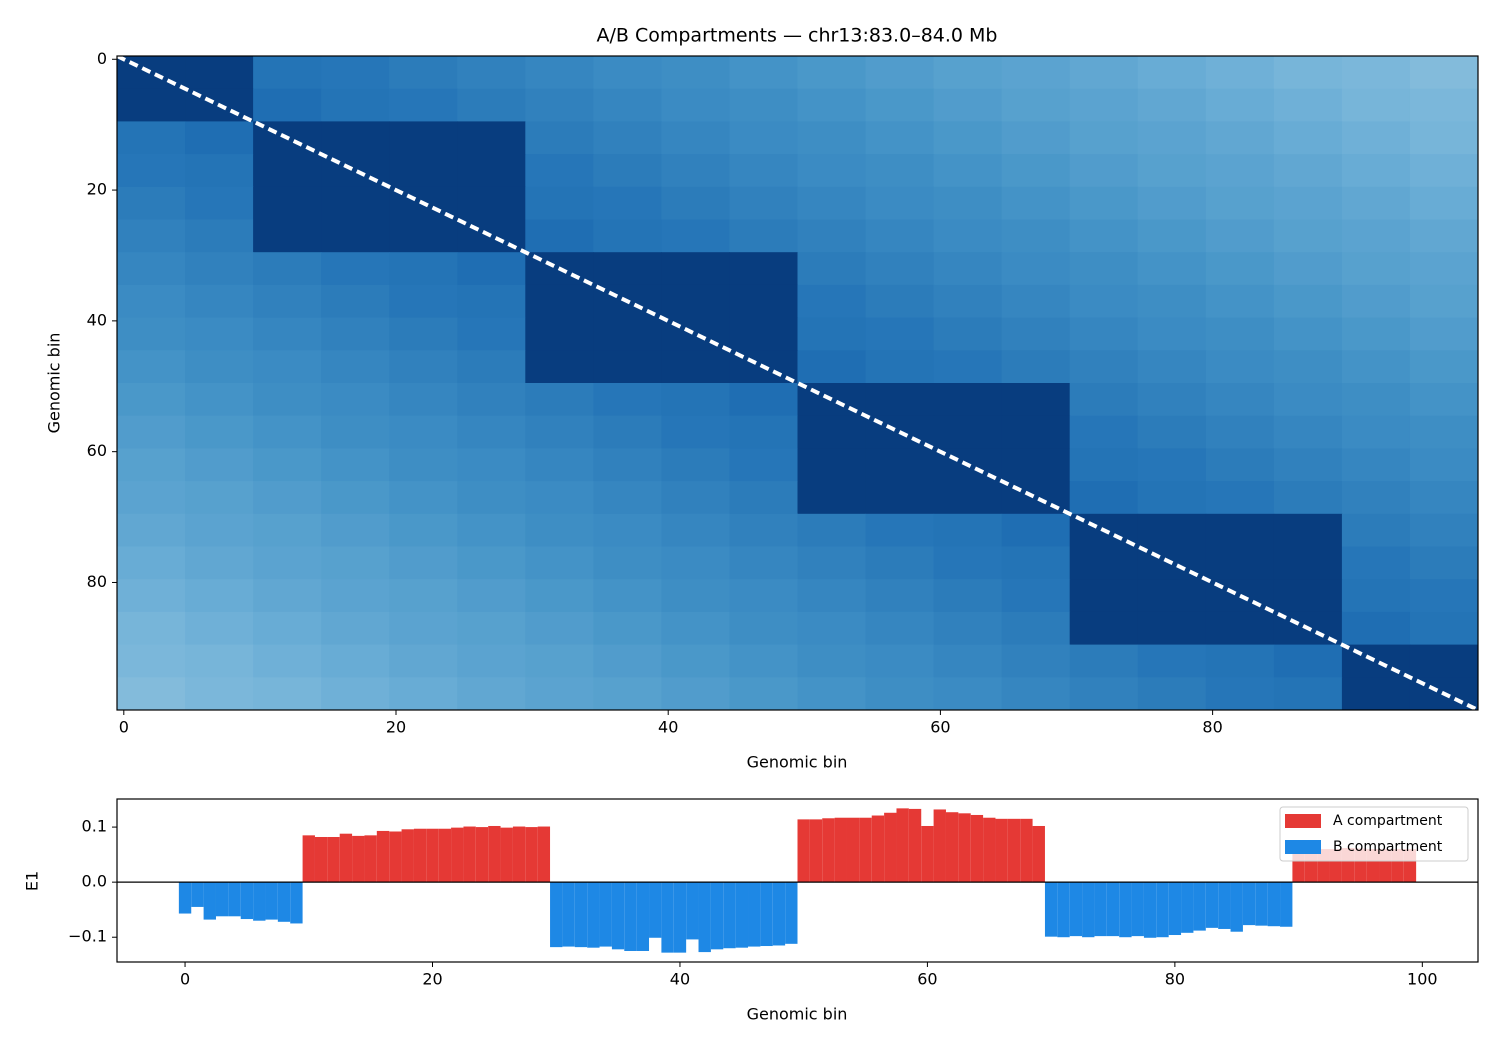 This screenshot has width=1500, height=1050. Describe the element at coordinates (97, 319) in the screenshot. I see `y-tick-label: 40` at that location.